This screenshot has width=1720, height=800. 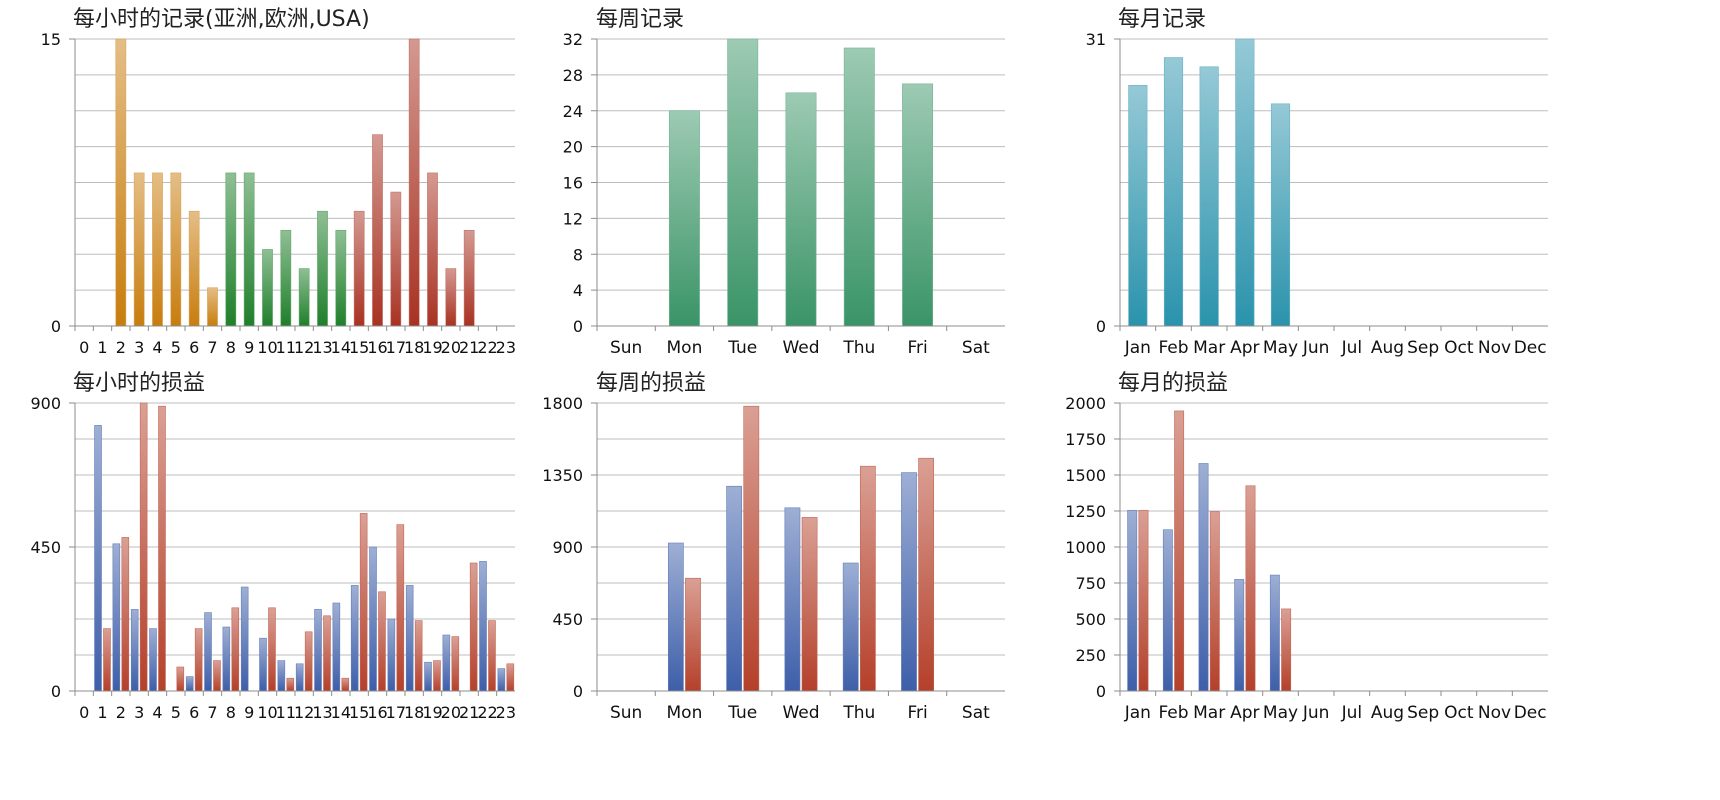 What do you see at coordinates (1085, 475) in the screenshot?
I see `y-tick-label: 1500` at bounding box center [1085, 475].